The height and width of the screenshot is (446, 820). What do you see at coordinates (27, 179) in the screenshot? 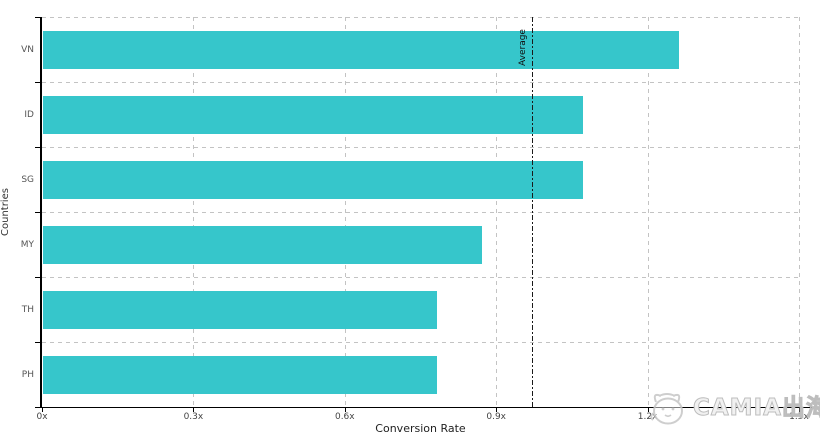
I see `y-tick-label: SG` at bounding box center [27, 179].